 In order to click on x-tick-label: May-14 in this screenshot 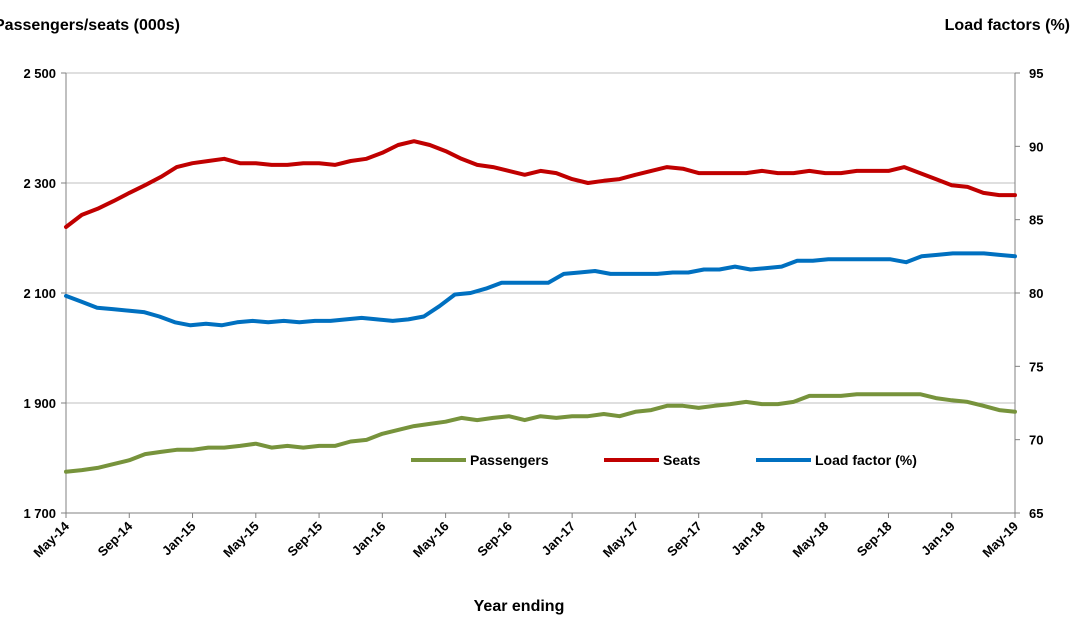, I will do `click(51, 539)`.